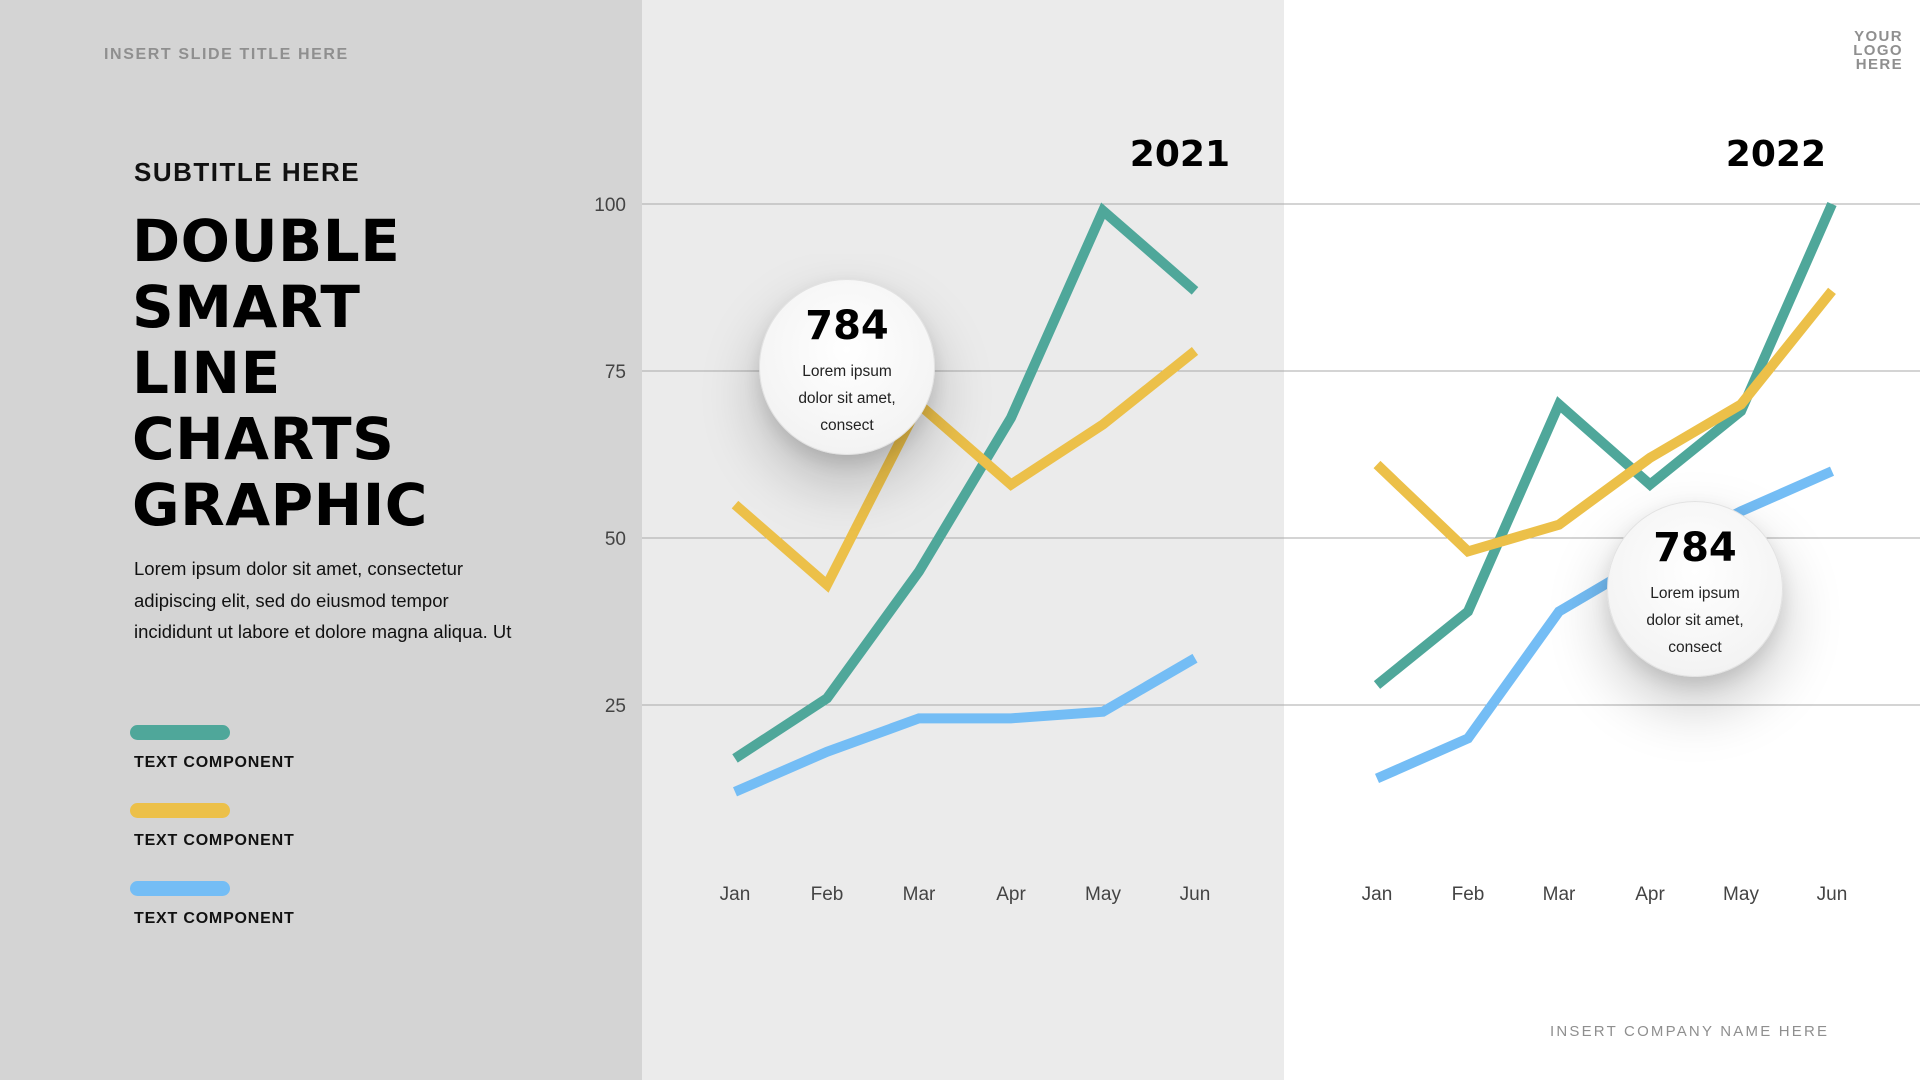 The image size is (1920, 1080). What do you see at coordinates (610, 205) in the screenshot?
I see `y-tick-label: 100` at bounding box center [610, 205].